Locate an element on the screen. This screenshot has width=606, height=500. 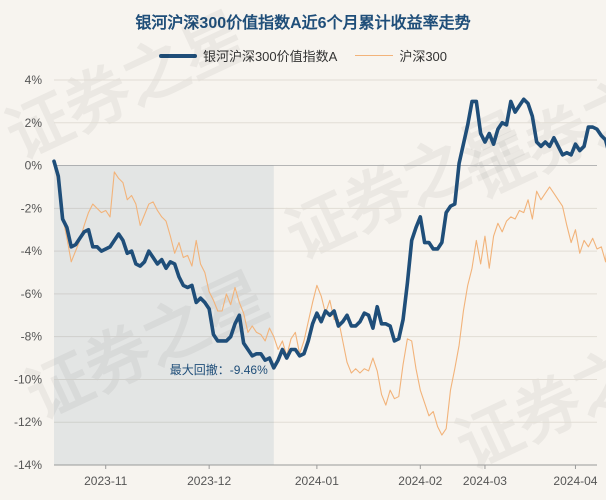
legend: 银河沪深300价值指数A 沪深300 is located at coordinates (303, 55).